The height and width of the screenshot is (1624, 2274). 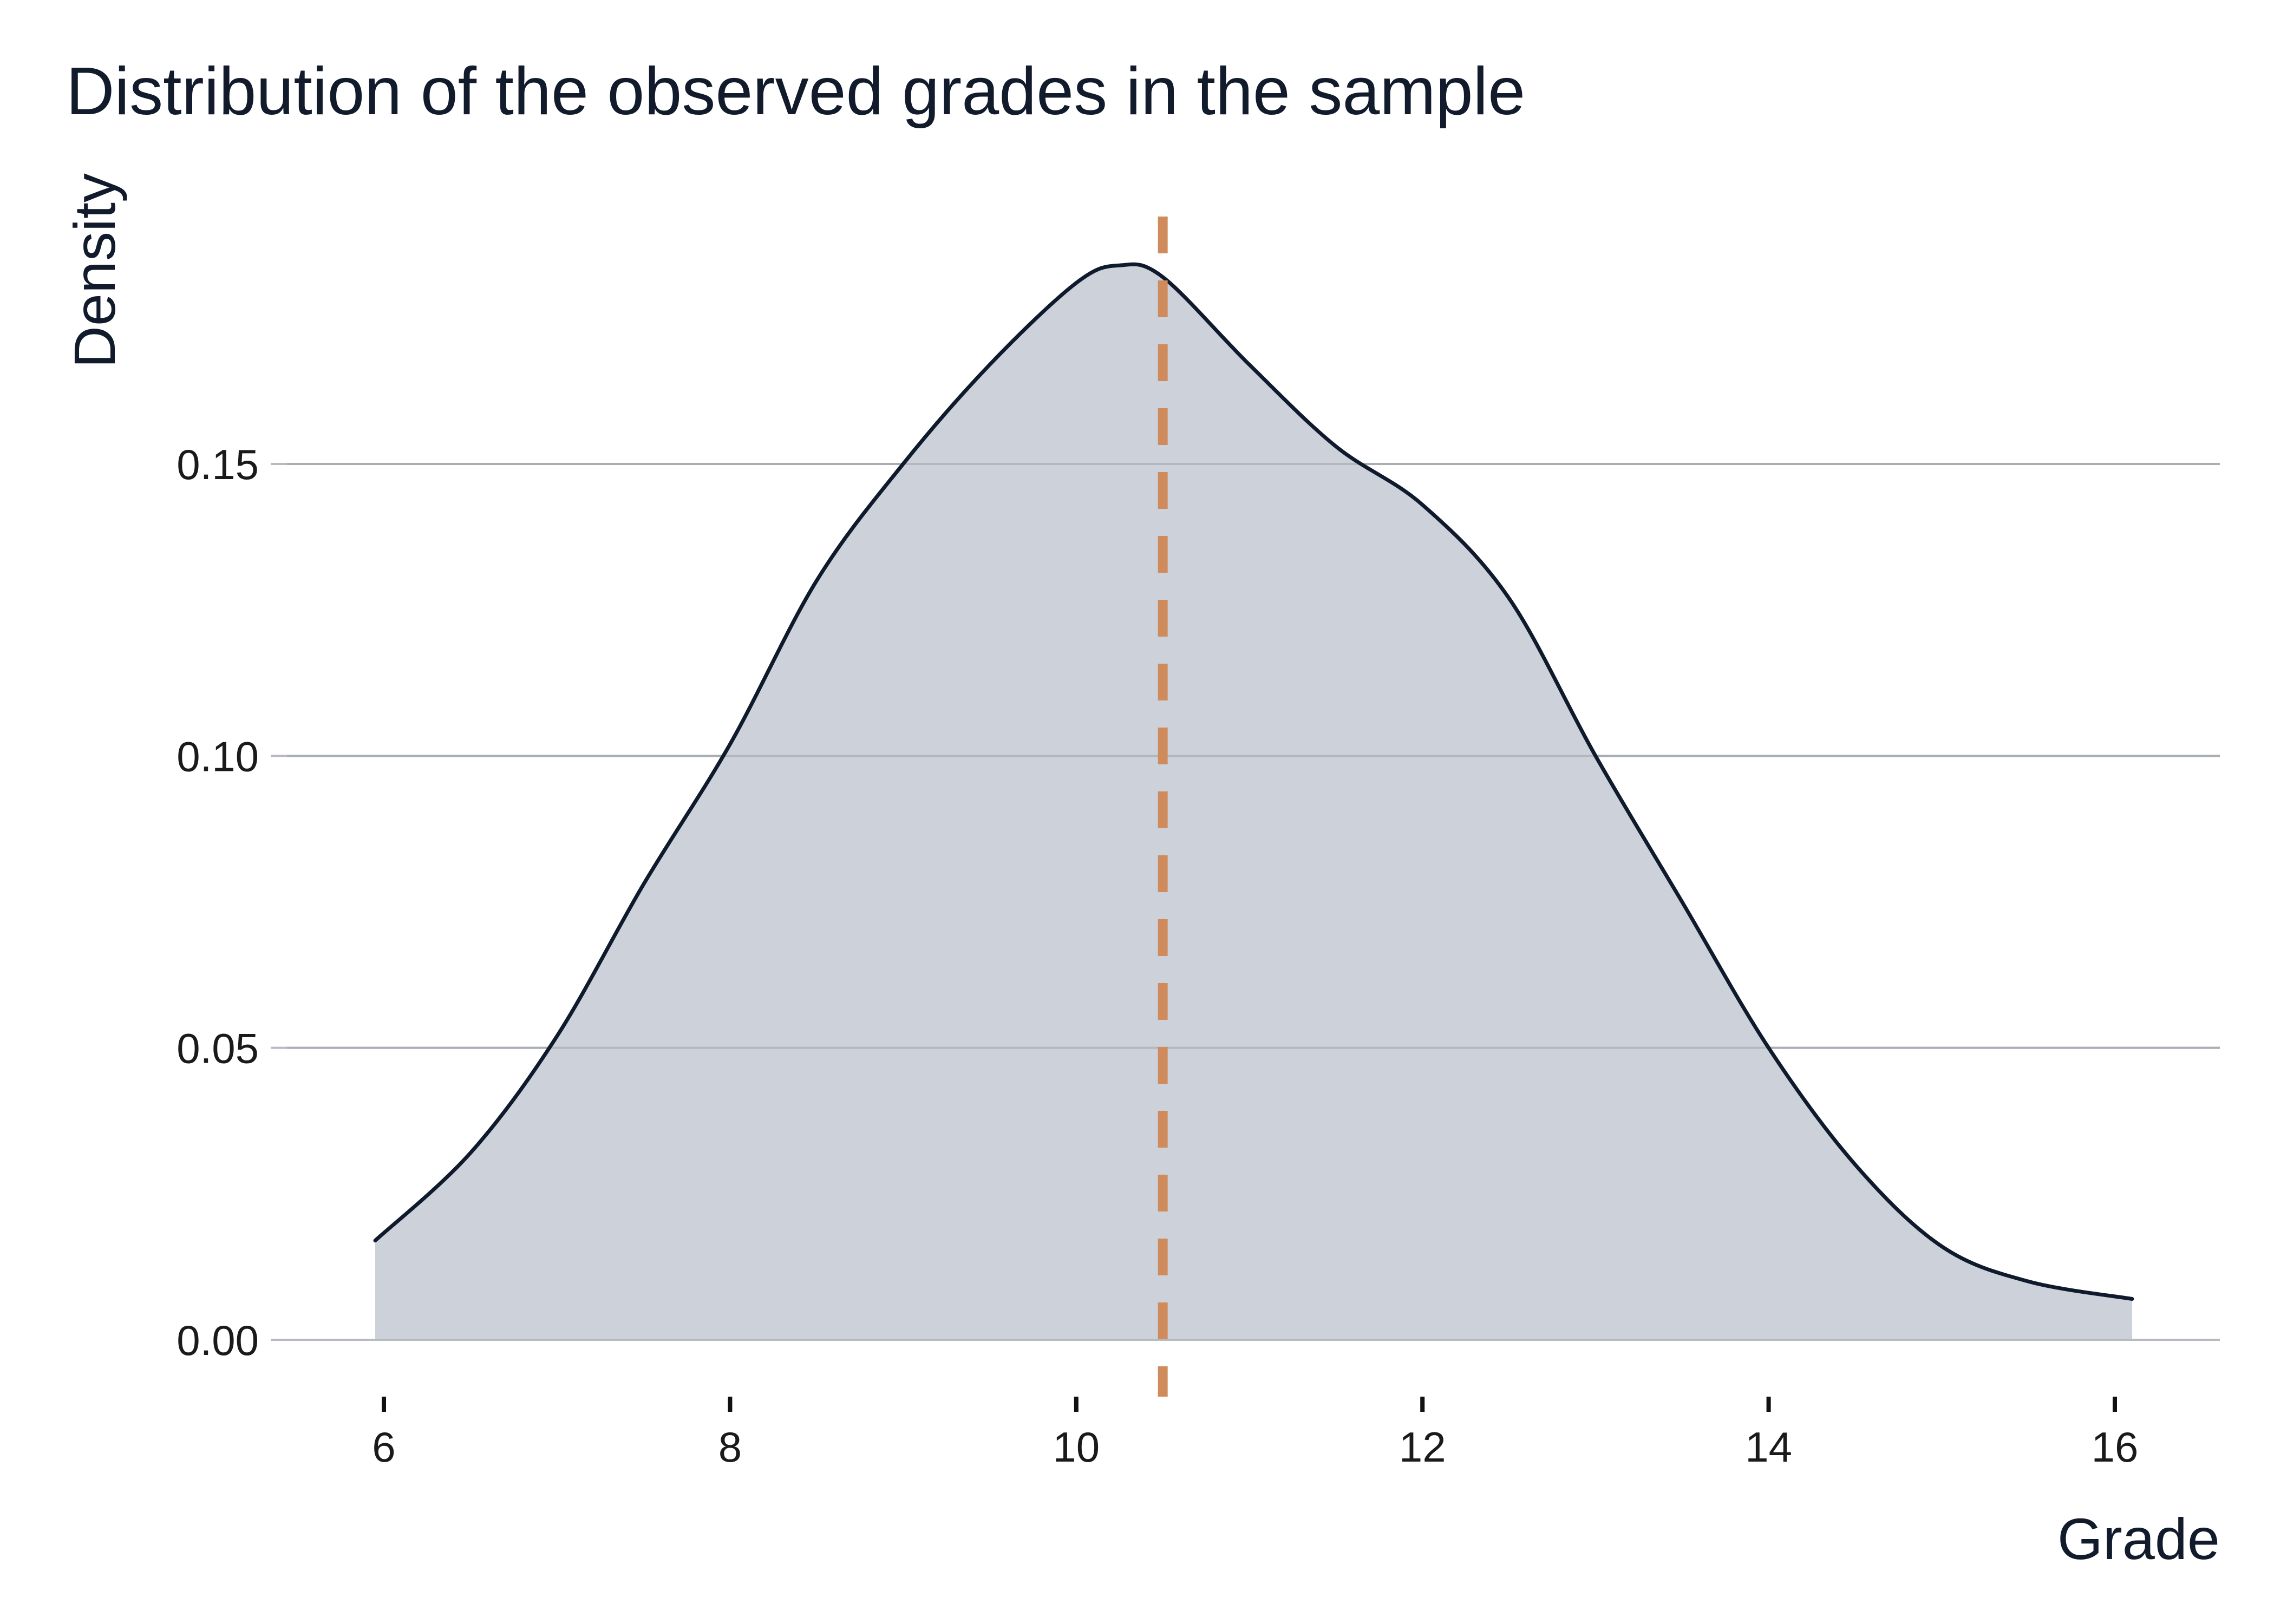 I want to click on x-tick-label: 12, so click(x=1423, y=1447).